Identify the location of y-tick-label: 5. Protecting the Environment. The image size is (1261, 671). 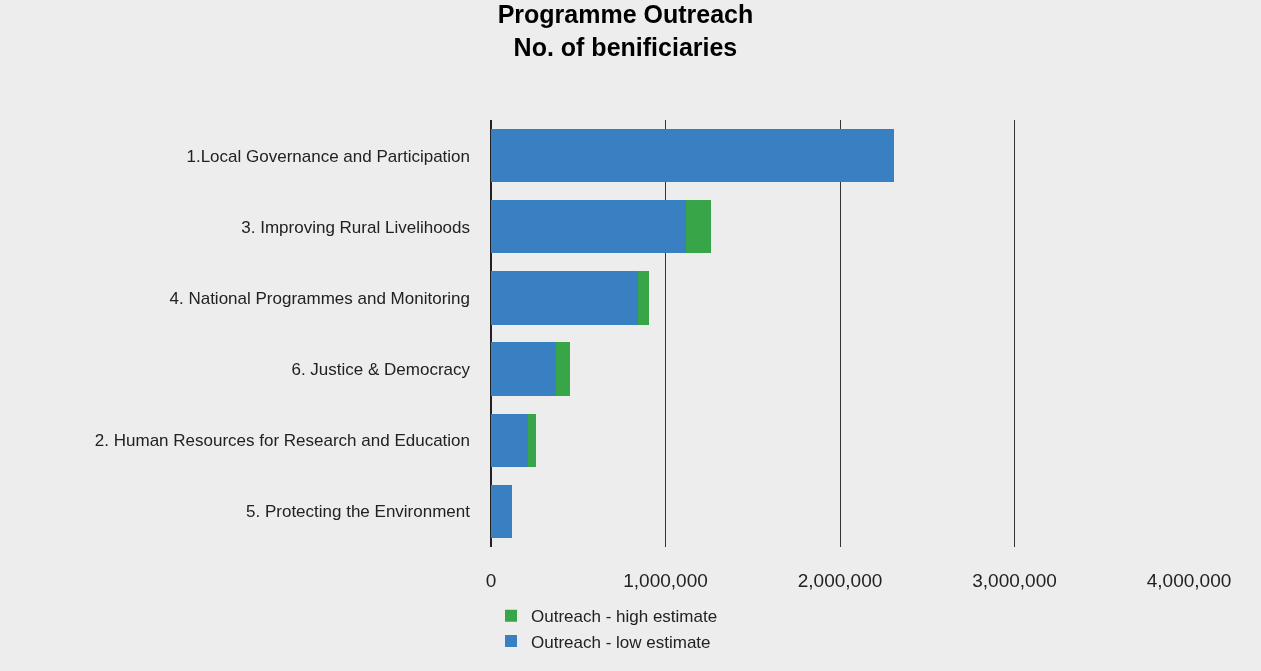
(358, 512).